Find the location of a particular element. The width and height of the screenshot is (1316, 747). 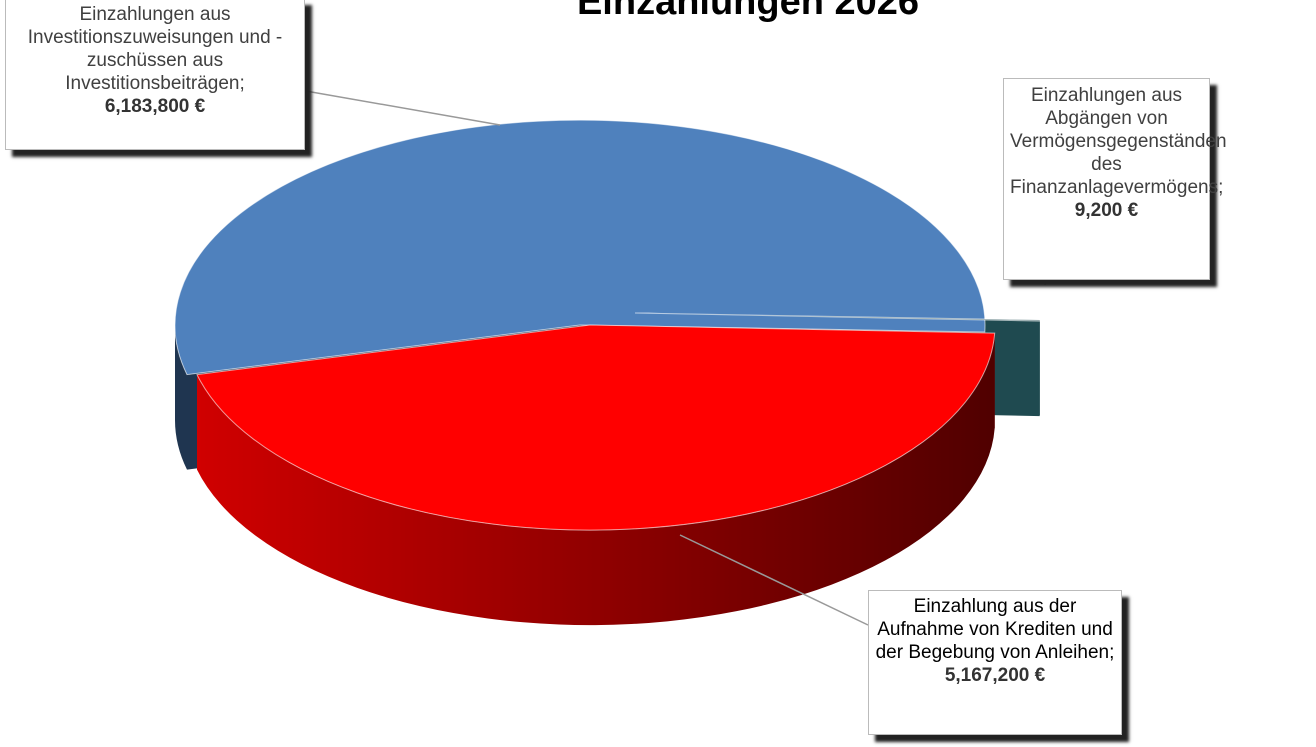

label-value: 6,183,800 € is located at coordinates (155, 106).